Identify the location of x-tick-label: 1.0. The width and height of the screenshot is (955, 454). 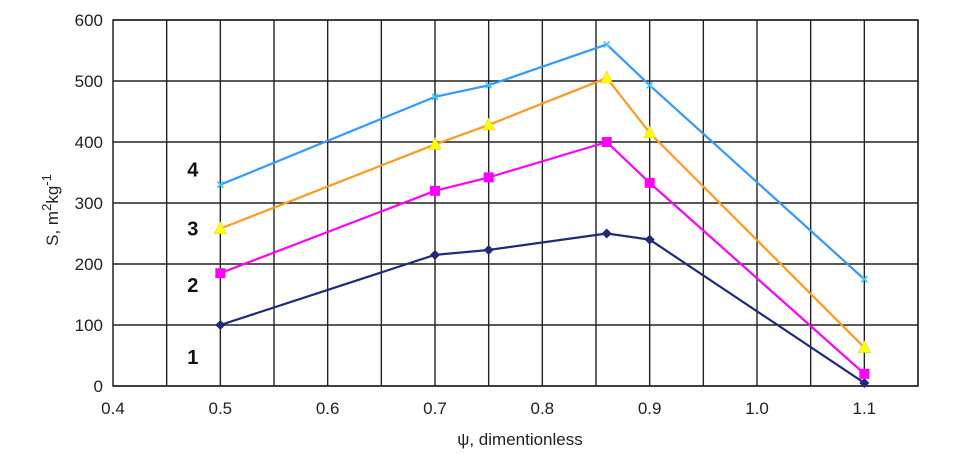
(757, 408).